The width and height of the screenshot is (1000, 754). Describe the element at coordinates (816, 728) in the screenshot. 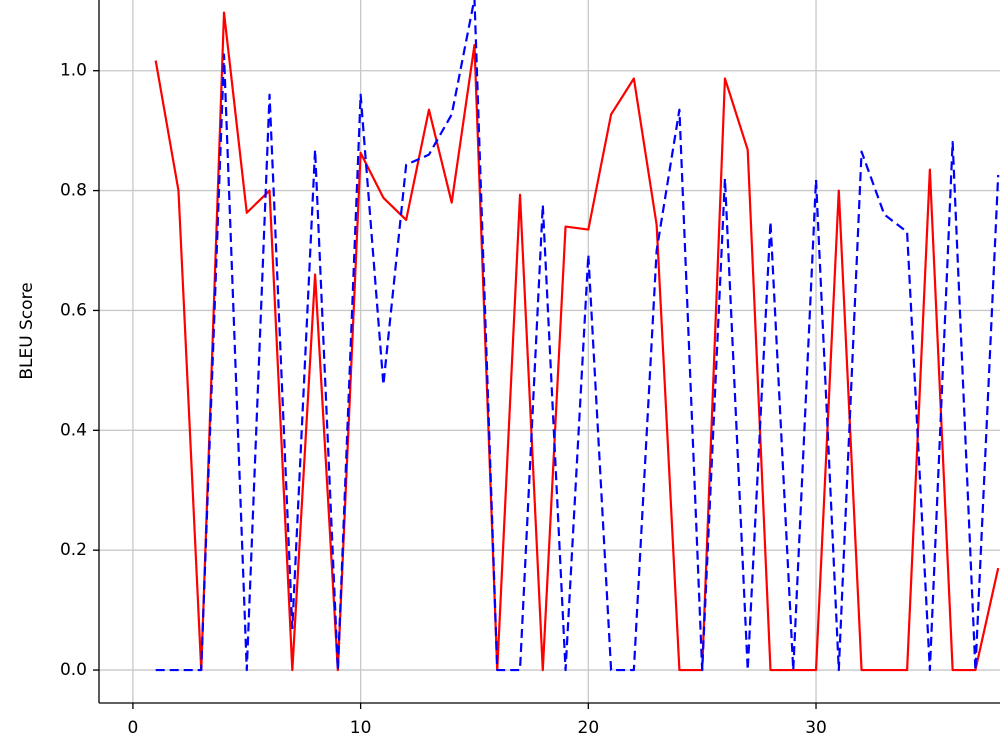

I see `x-tick-label: 30` at that location.